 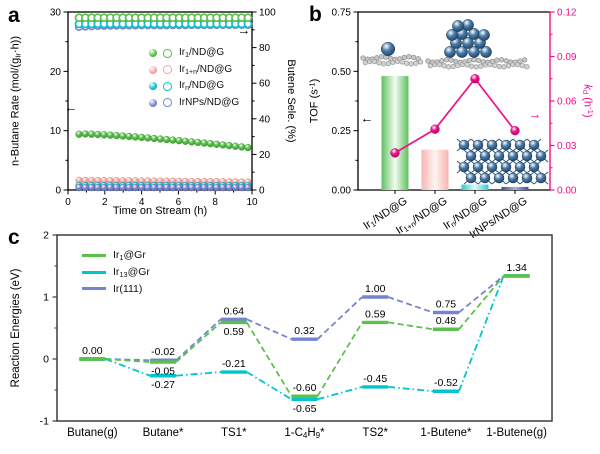 I want to click on panel-b-yleft-title: TOF (s-1), so click(x=314, y=101).